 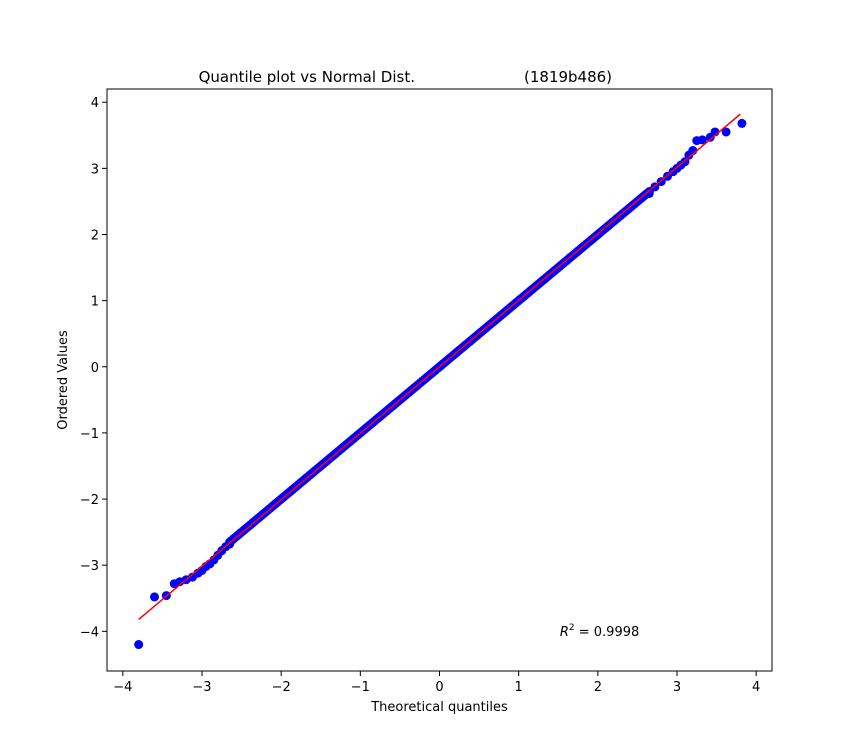 What do you see at coordinates (677, 687) in the screenshot?
I see `x-tick-label: 3` at bounding box center [677, 687].